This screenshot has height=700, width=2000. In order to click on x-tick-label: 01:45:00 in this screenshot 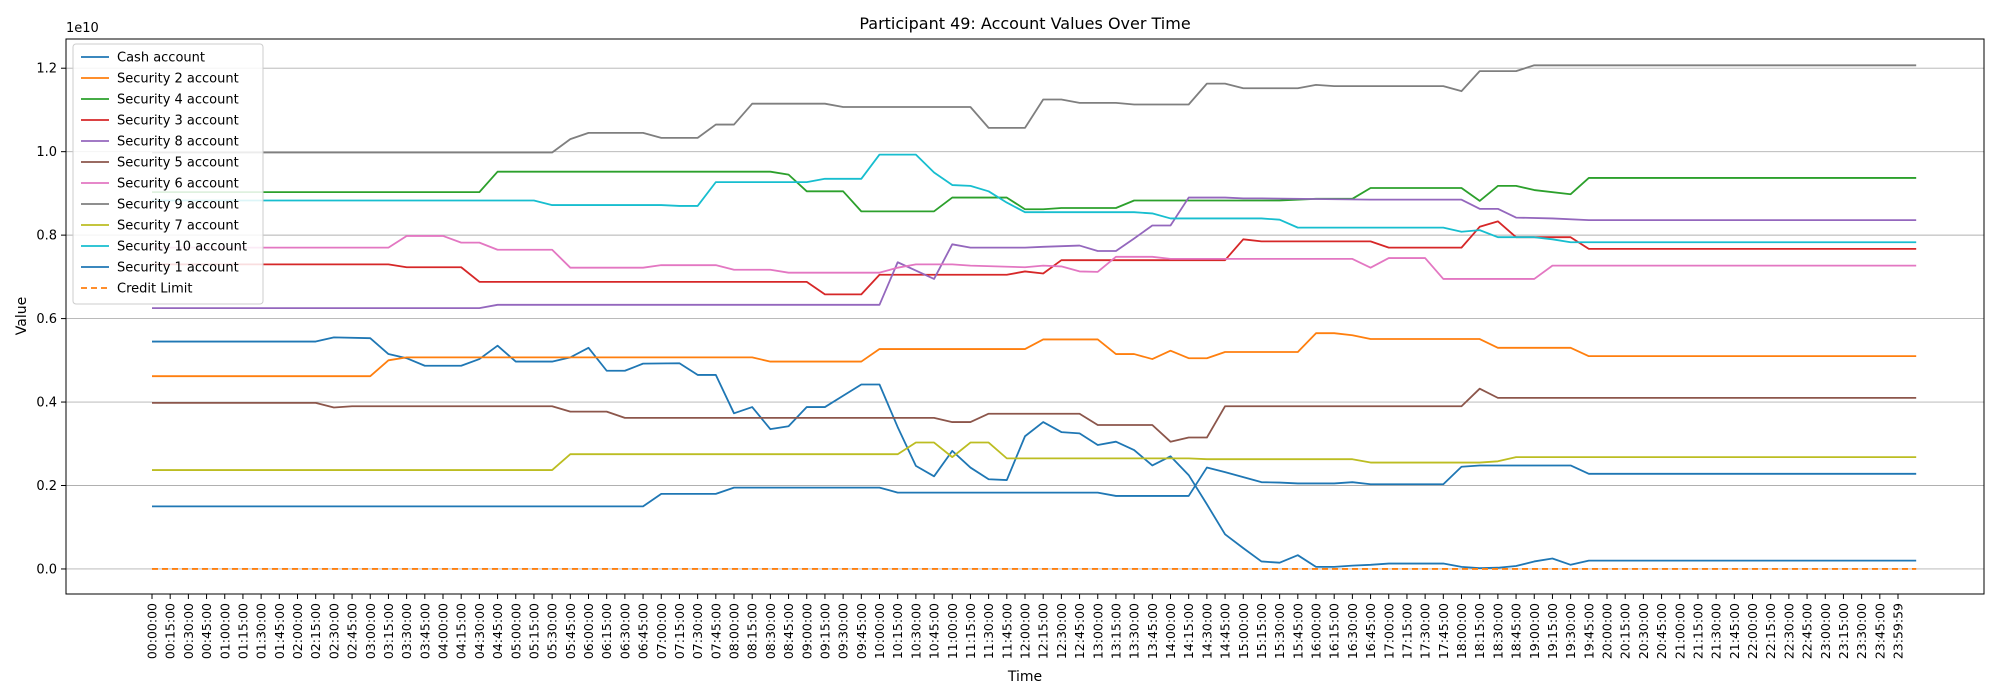, I will do `click(279, 631)`.